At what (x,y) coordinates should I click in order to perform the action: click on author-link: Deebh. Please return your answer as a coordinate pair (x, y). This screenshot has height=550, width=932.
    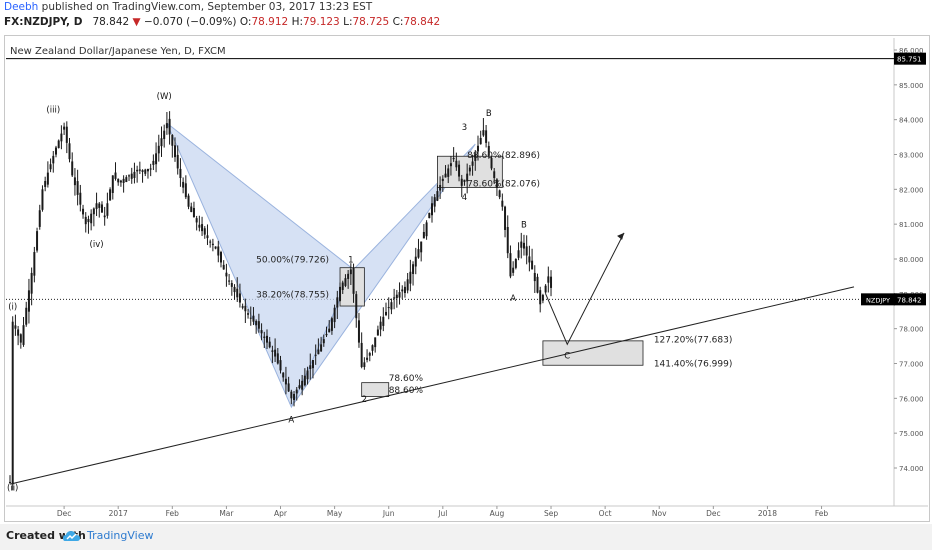
    Looking at the image, I should click on (21, 7).